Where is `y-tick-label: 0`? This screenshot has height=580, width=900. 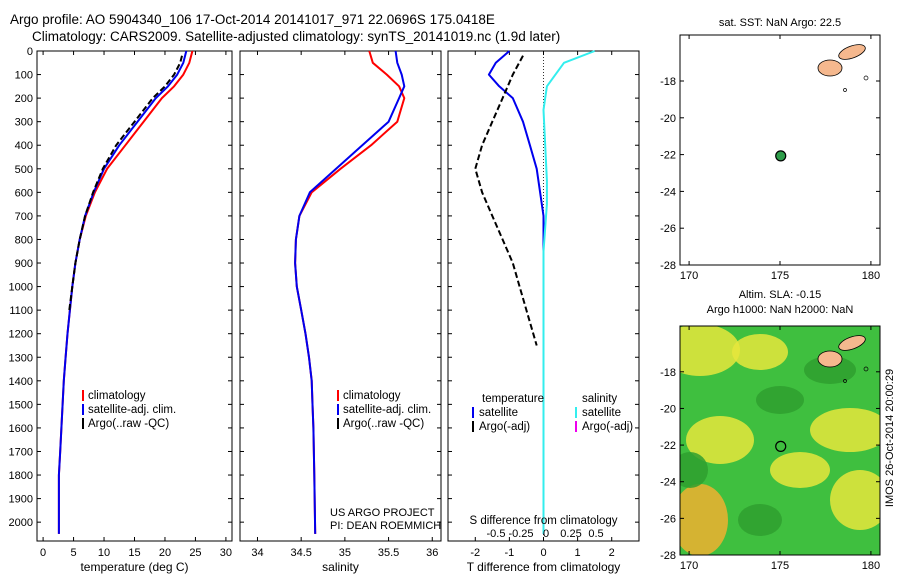 y-tick-label: 0 is located at coordinates (30, 52).